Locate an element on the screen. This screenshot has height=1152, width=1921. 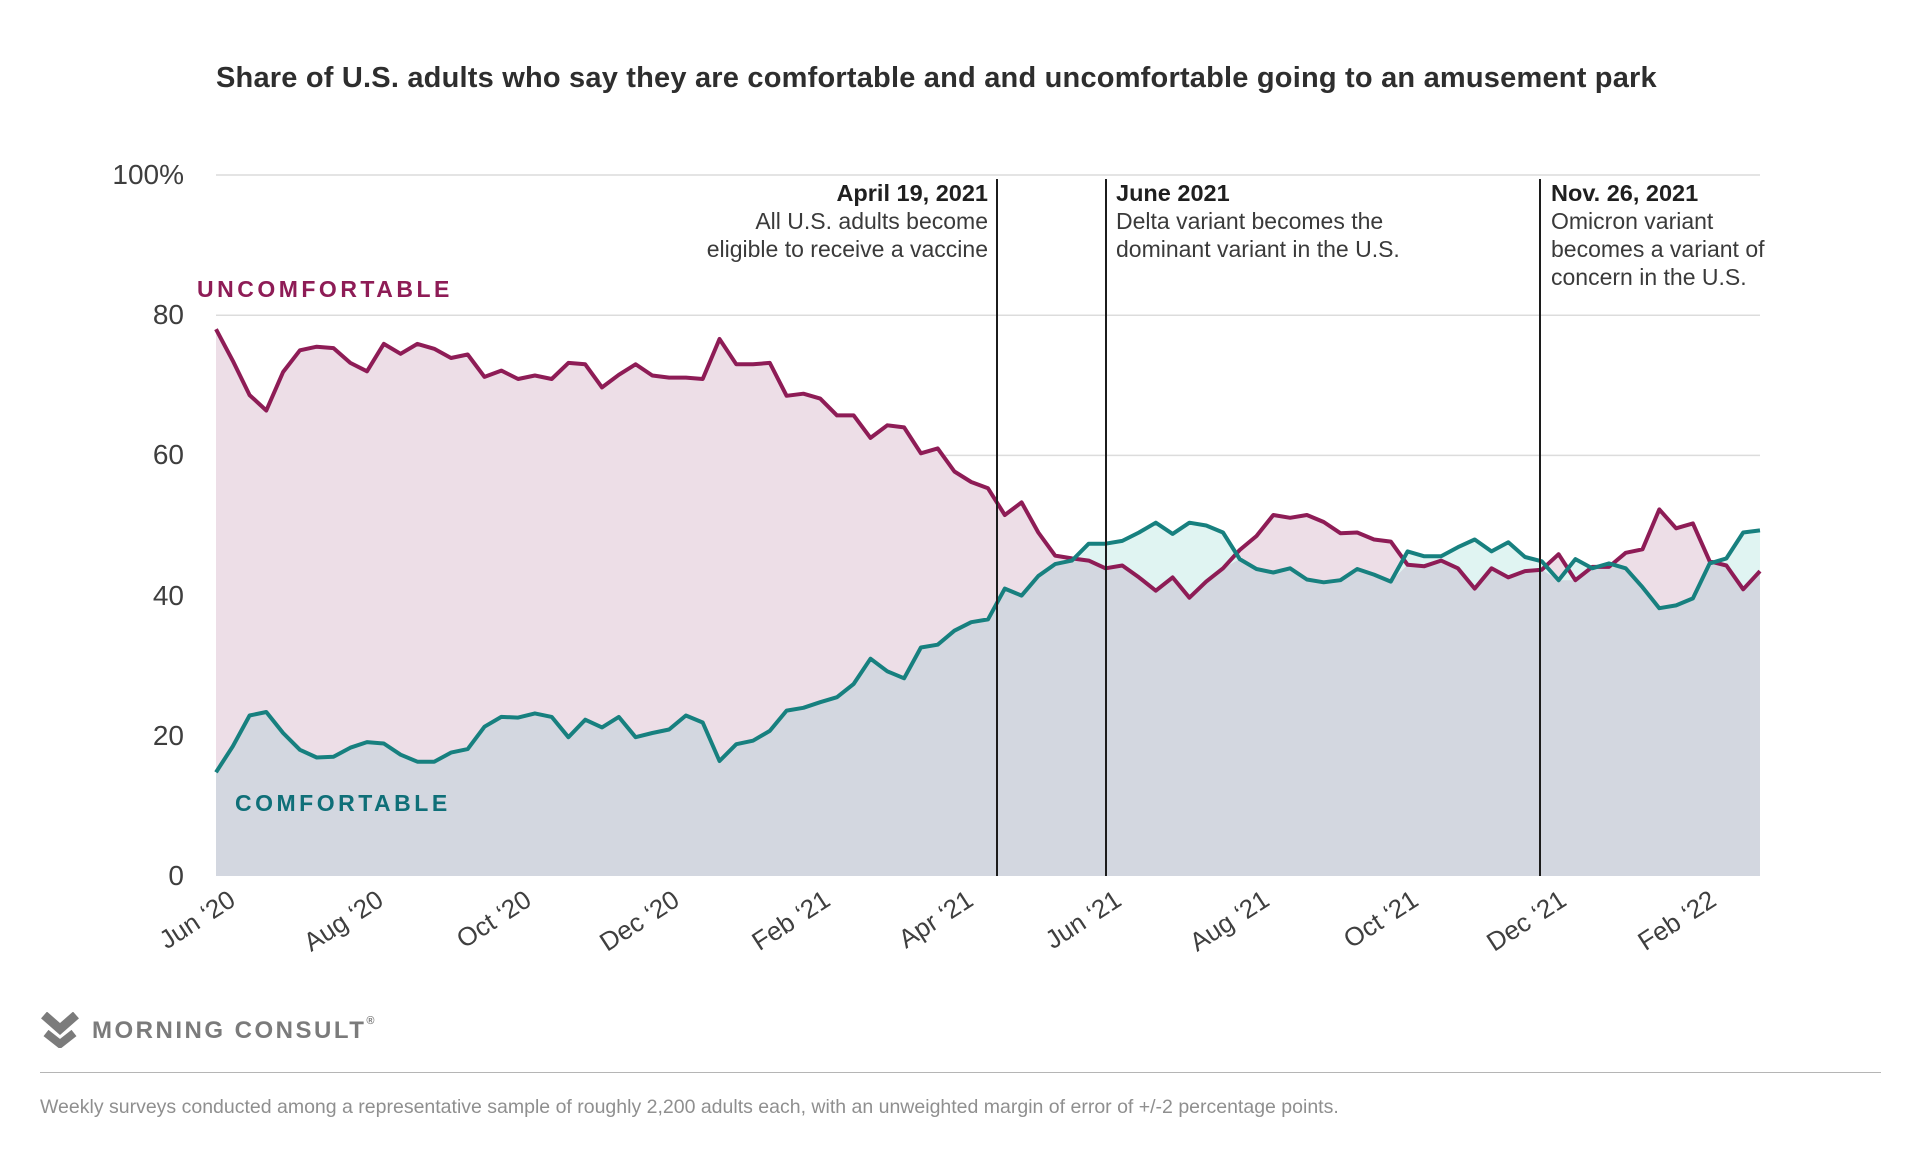
y-axis-label-0: 0 is located at coordinates (176, 875).